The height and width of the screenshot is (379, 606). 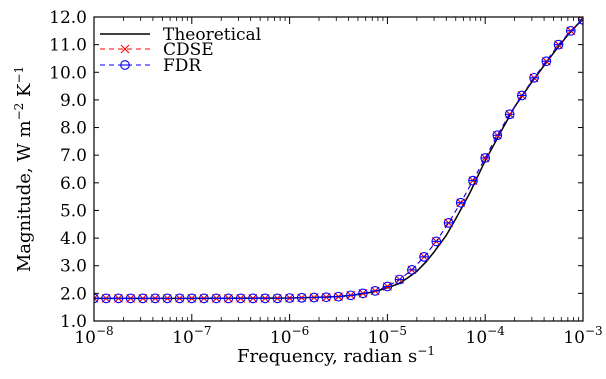 I want to click on y-tick-label: 7.0, so click(x=73, y=156).